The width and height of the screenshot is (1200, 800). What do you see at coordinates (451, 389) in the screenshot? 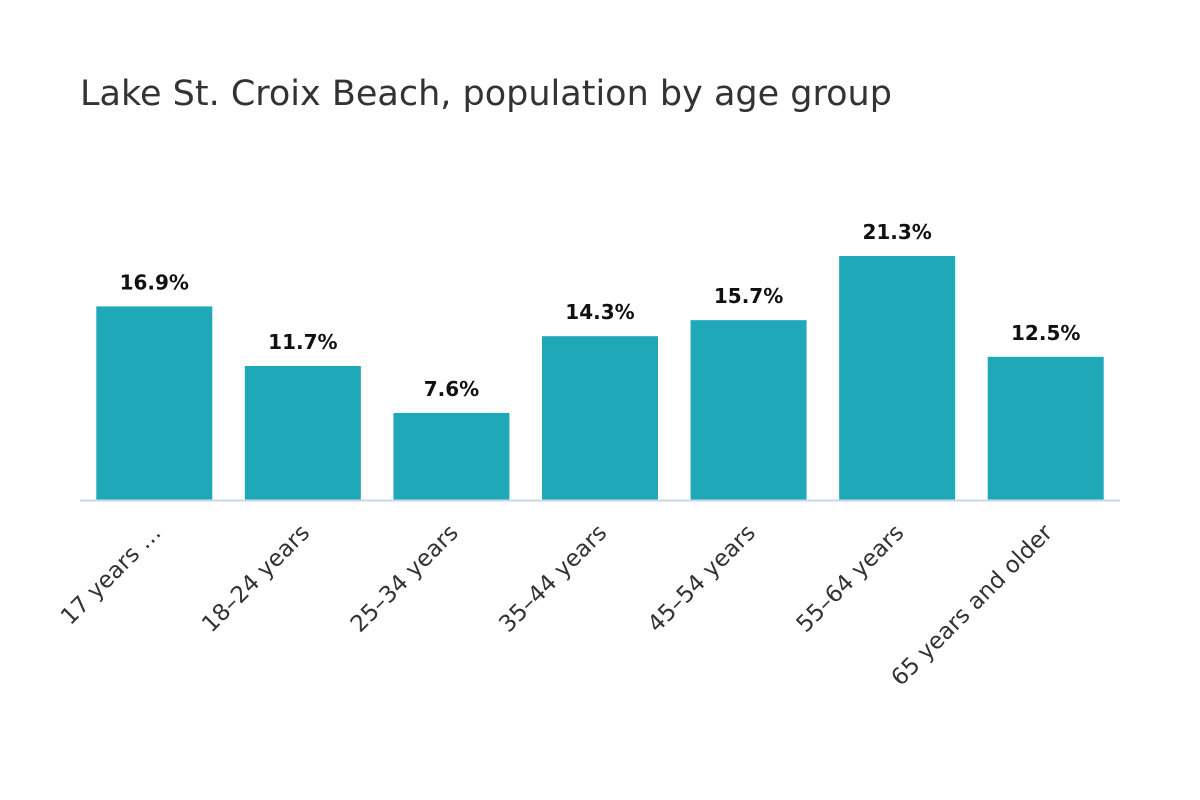
I see `data-label-3: 7.6%` at bounding box center [451, 389].